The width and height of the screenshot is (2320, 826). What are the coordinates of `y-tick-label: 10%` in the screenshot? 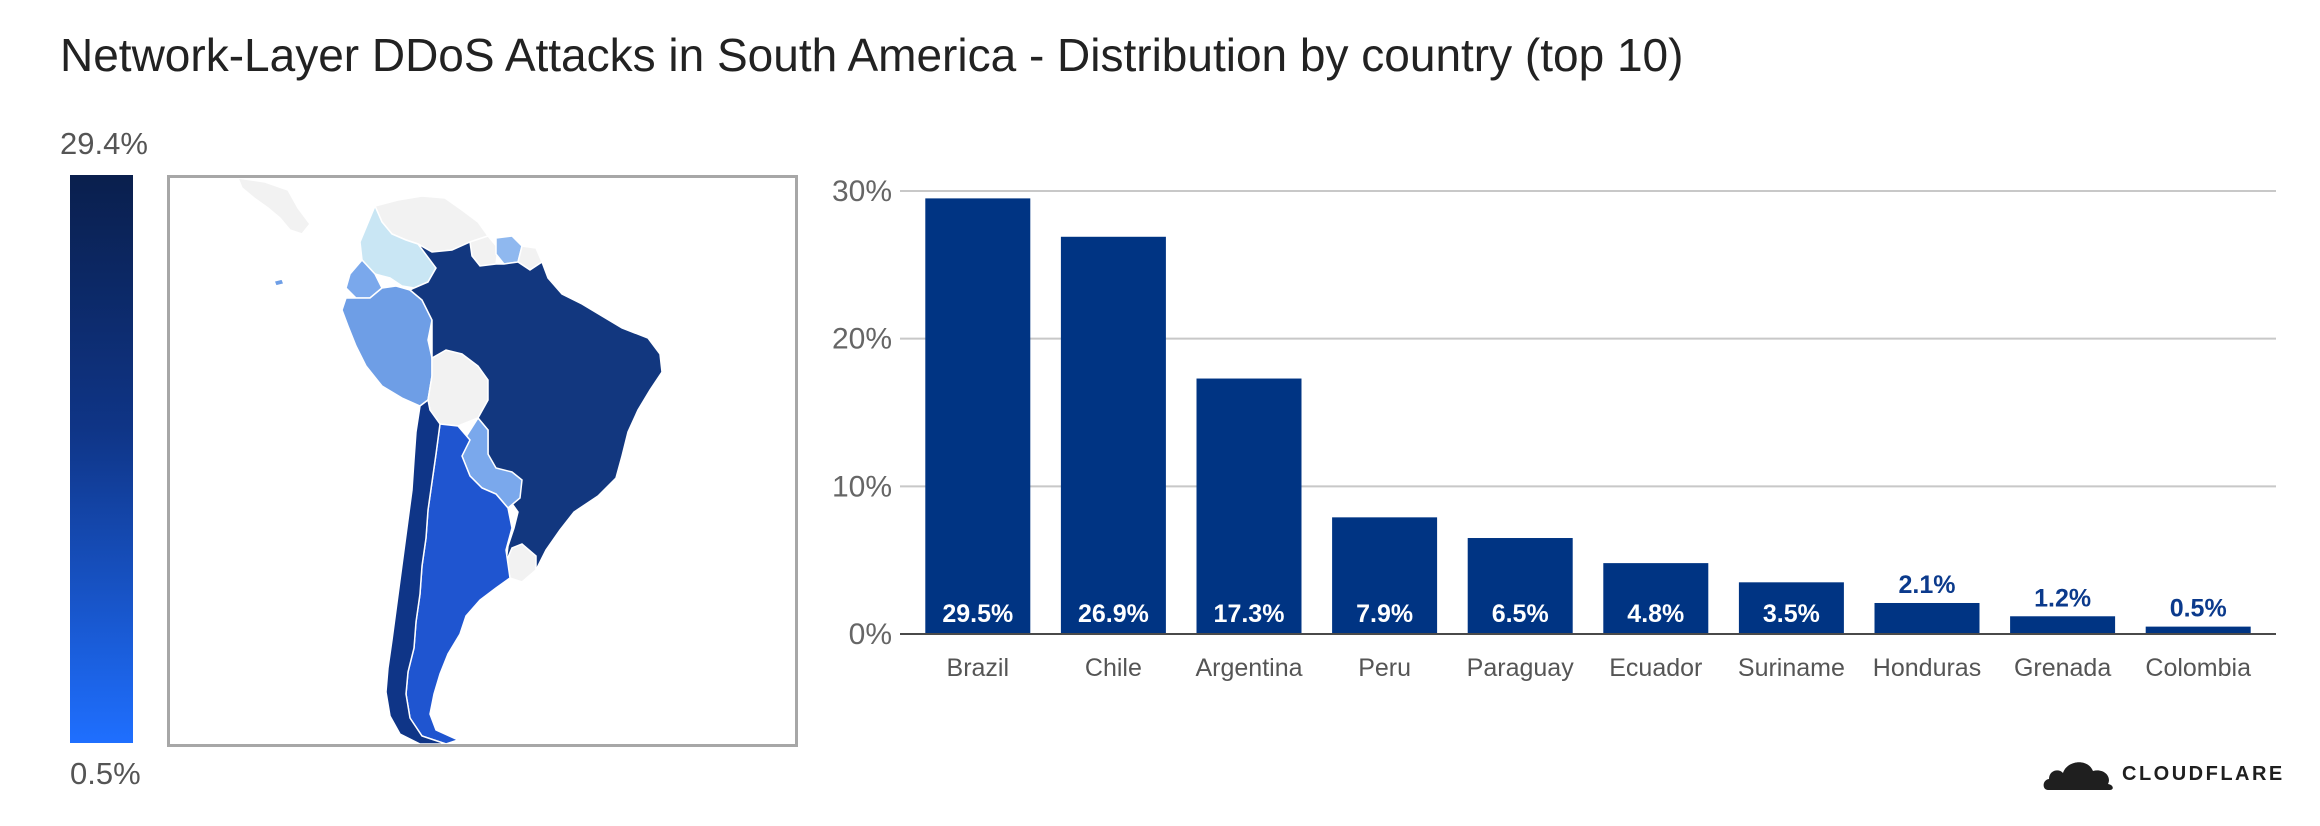 It's located at (862, 486).